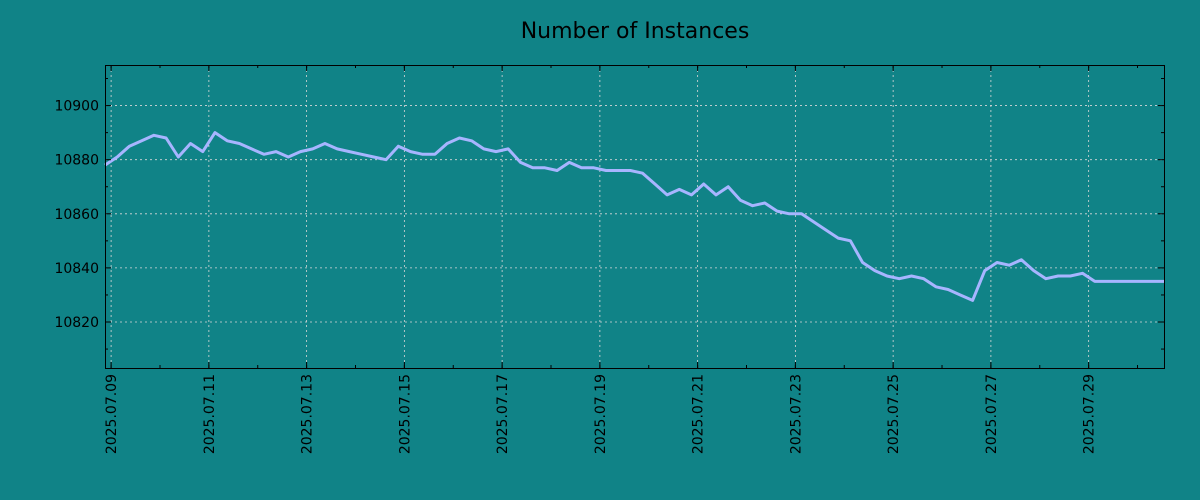  What do you see at coordinates (1090, 414) in the screenshot?
I see `x-tick-label: 2025.07.29` at bounding box center [1090, 414].